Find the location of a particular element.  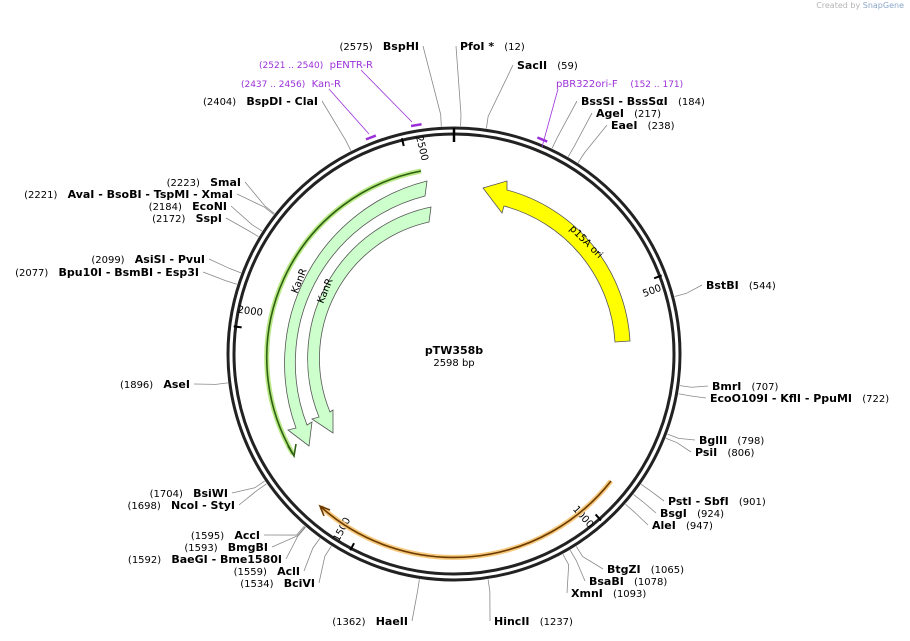

site-position: (2221) is located at coordinates (40, 195).